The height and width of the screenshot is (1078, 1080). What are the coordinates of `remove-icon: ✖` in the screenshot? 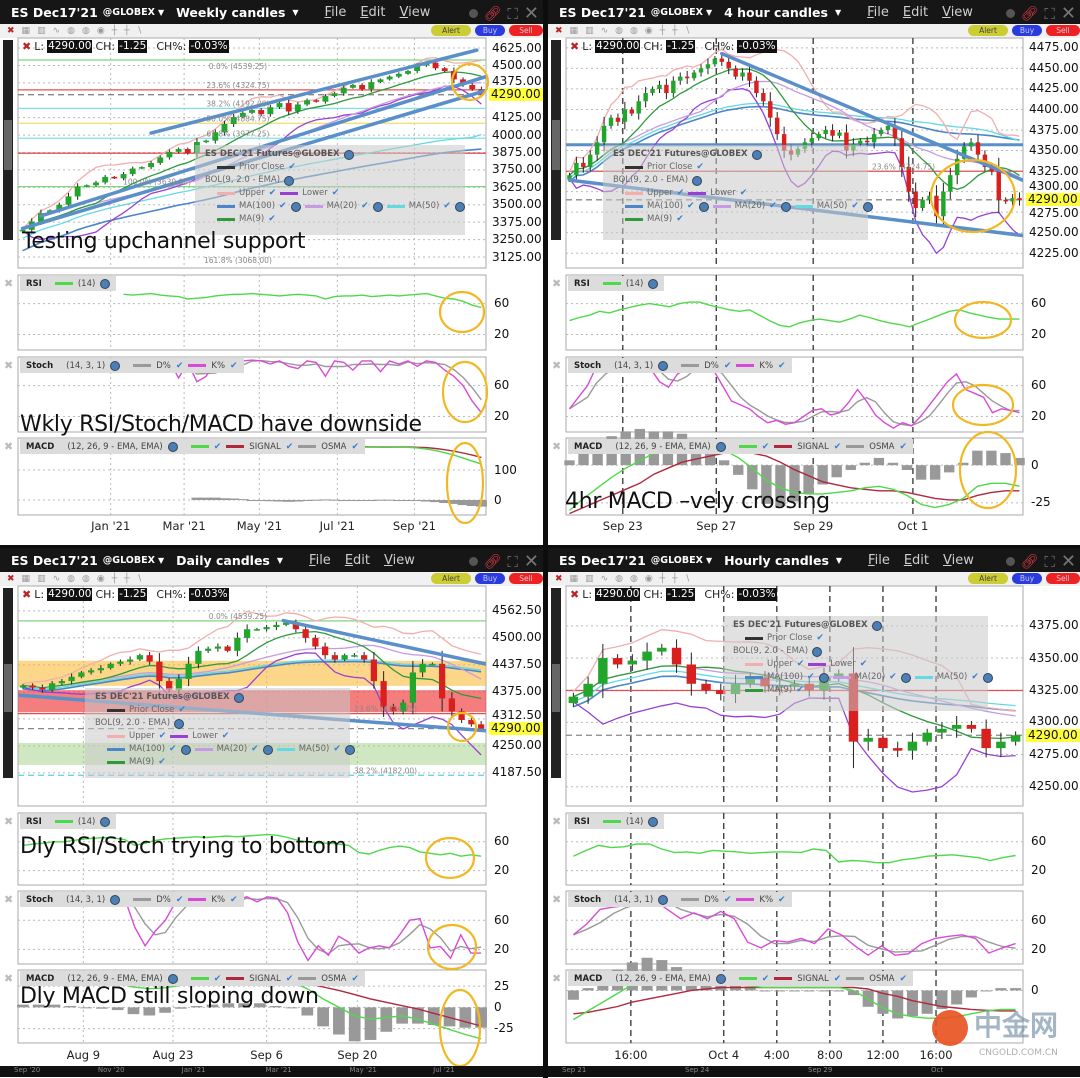 It's located at (27, 594).